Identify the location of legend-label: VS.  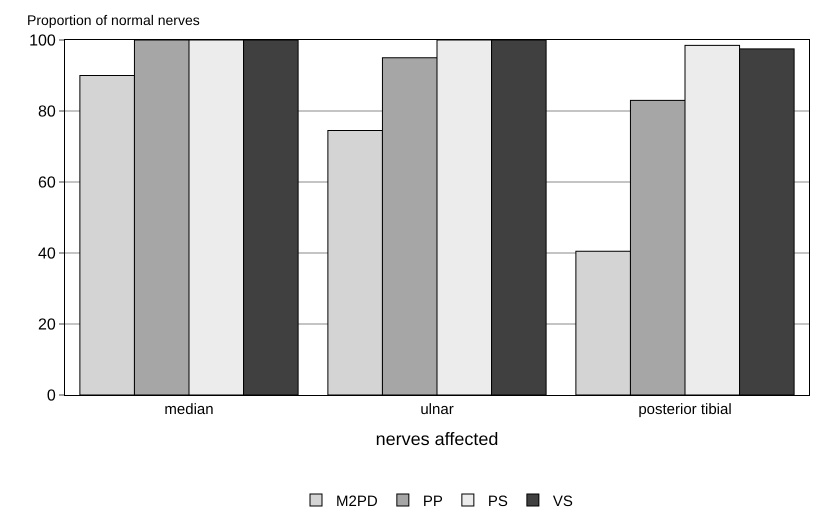
(562, 501).